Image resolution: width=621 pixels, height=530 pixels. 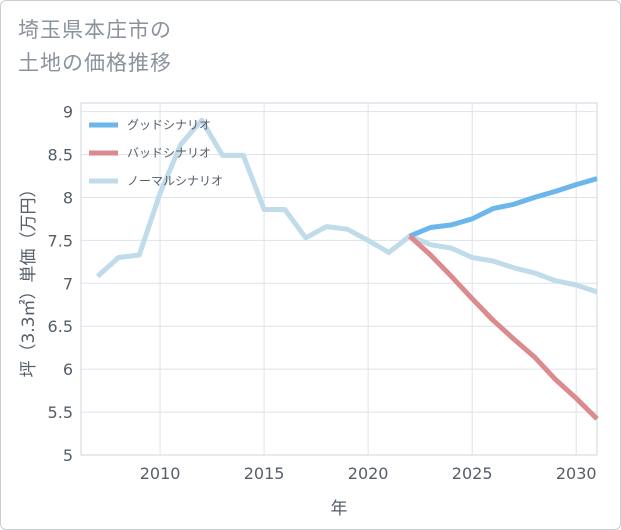 I want to click on x-tick-label: 2020, so click(x=368, y=473).